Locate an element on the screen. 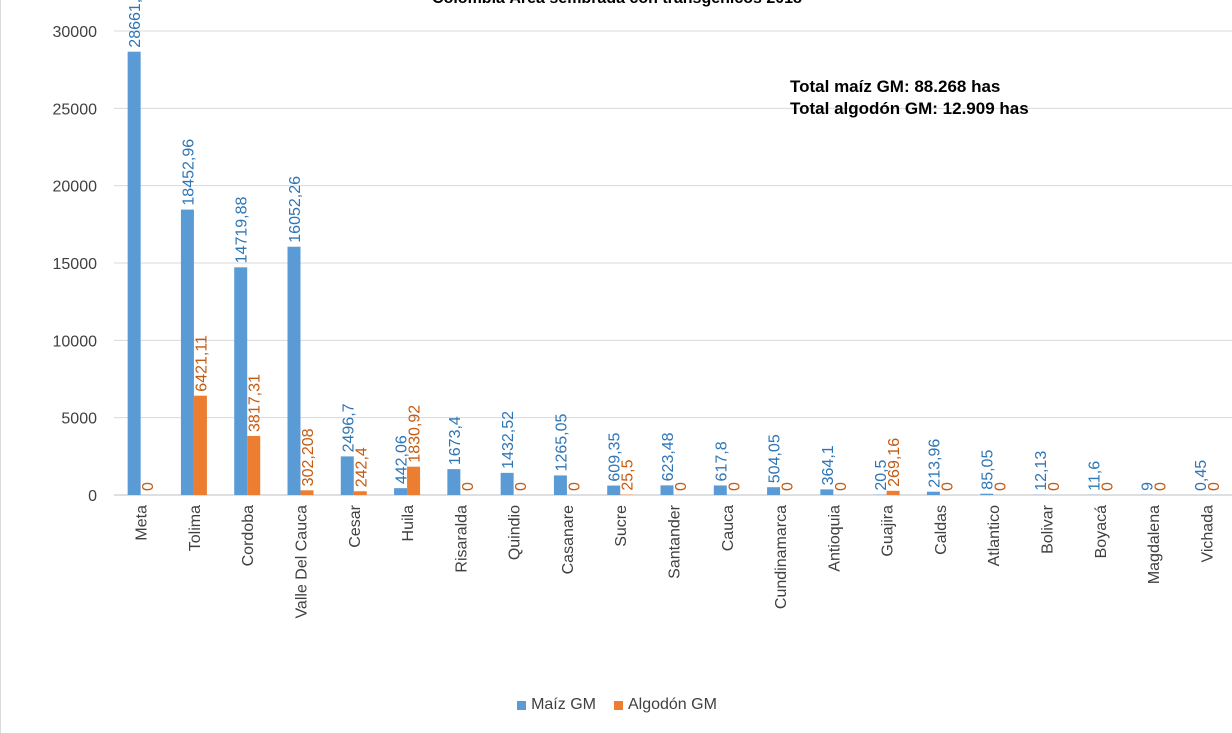 This screenshot has width=1232, height=733. data-label-maiz: 617,8 is located at coordinates (721, 461).